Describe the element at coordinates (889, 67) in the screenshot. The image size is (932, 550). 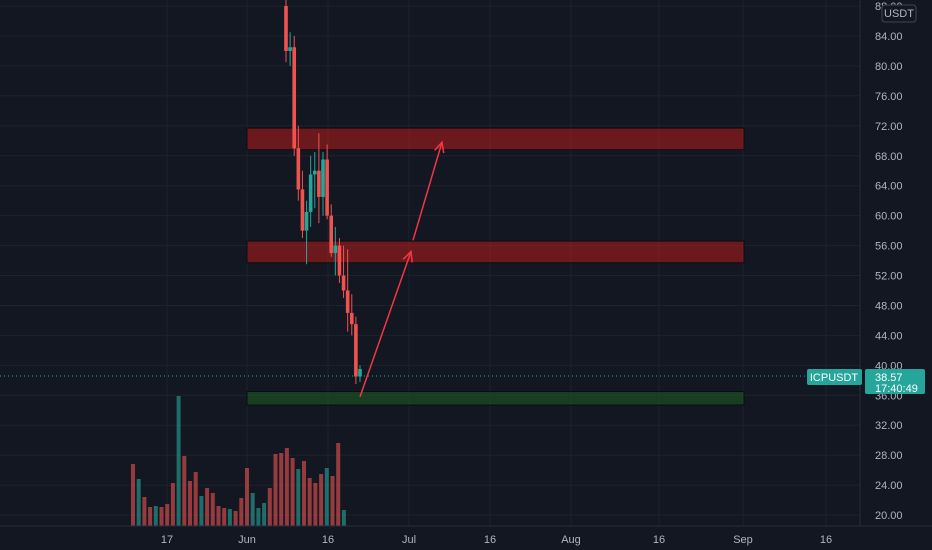
I see `y-tick-label: 80.00` at that location.